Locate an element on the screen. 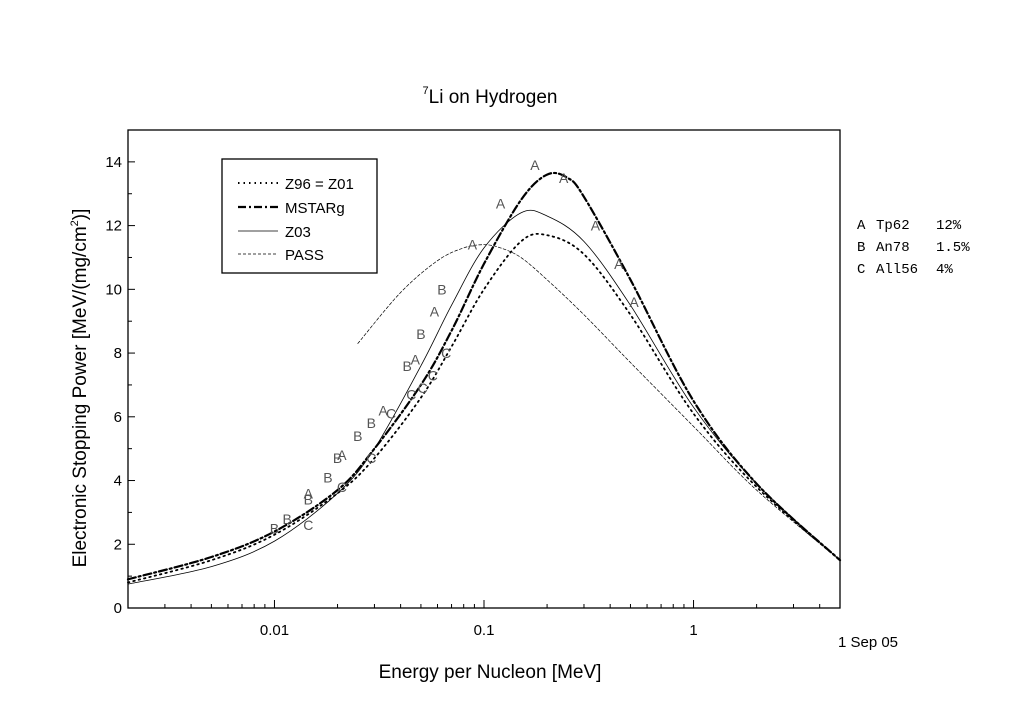 Image resolution: width=1024 pixels, height=719 pixels. legend-box is located at coordinates (299, 216).